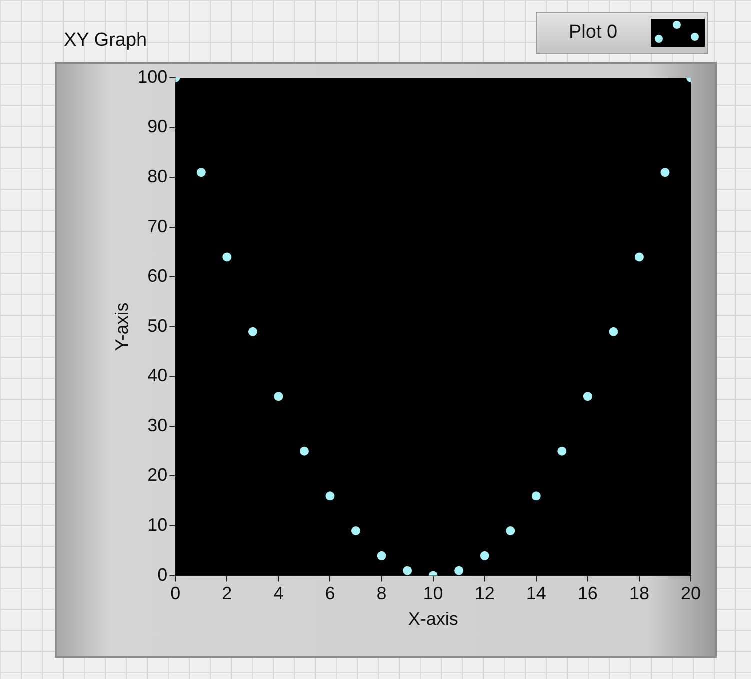 This screenshot has height=679, width=751. Describe the element at coordinates (593, 33) in the screenshot. I see `legend-label: Plot 0` at that location.